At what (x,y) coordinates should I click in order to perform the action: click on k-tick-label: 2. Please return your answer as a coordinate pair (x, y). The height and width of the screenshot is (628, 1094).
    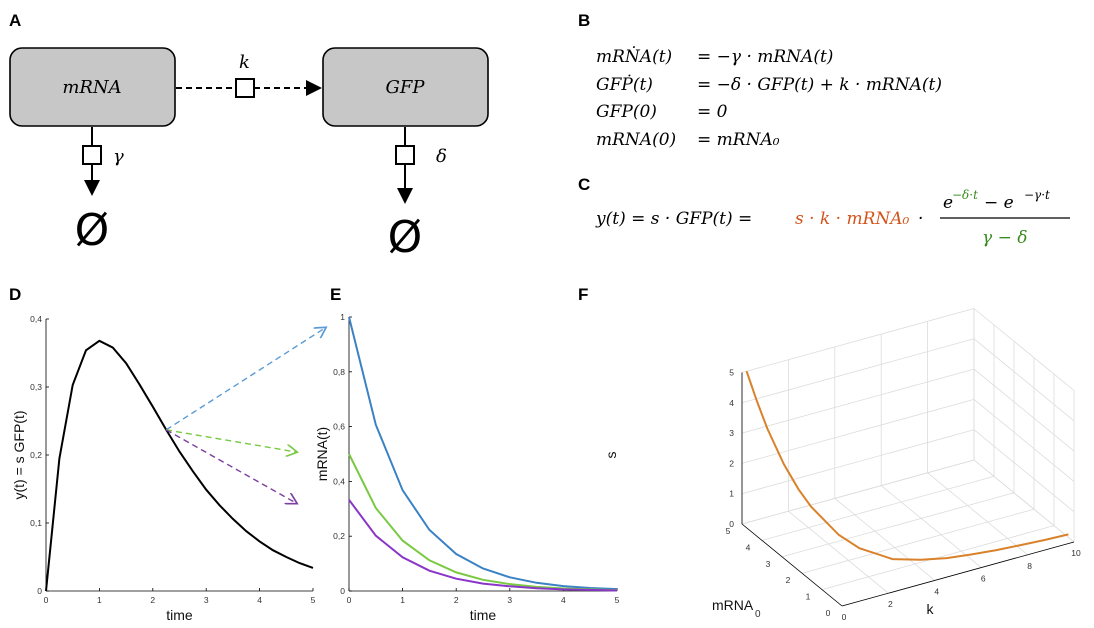
    Looking at the image, I should click on (890, 604).